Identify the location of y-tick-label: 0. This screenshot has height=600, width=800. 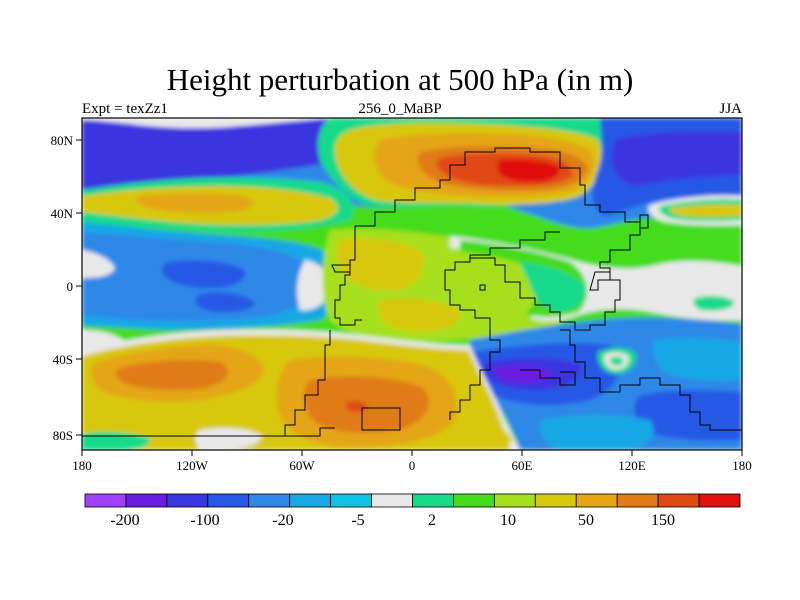
(70, 286).